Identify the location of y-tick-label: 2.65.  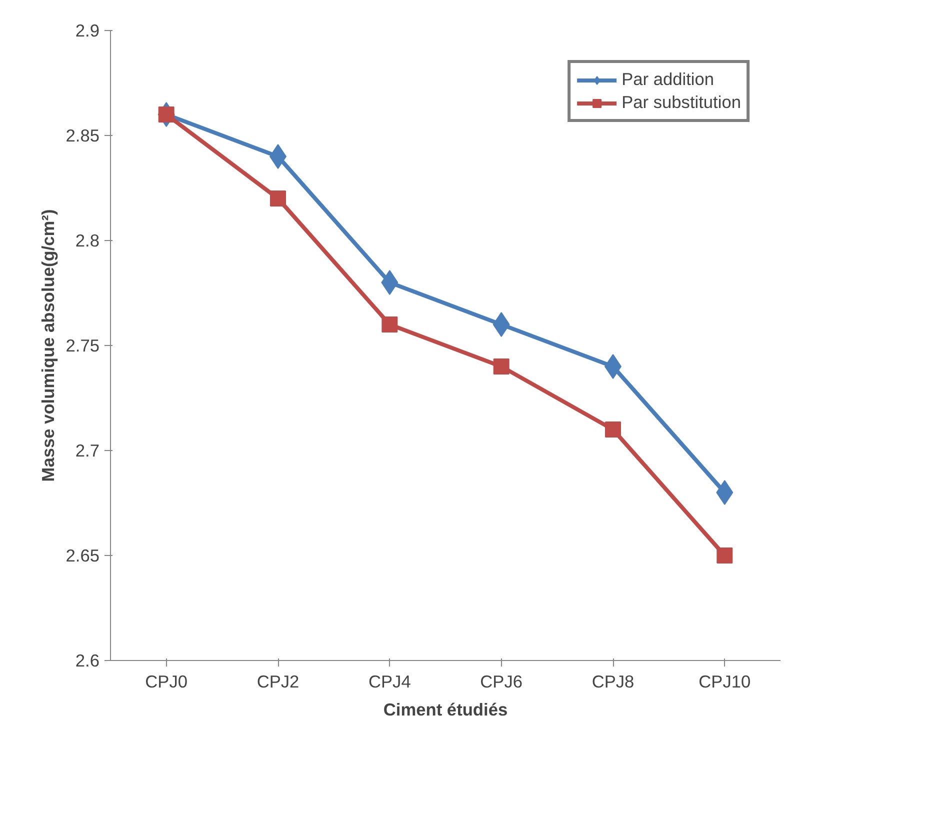
(83, 556).